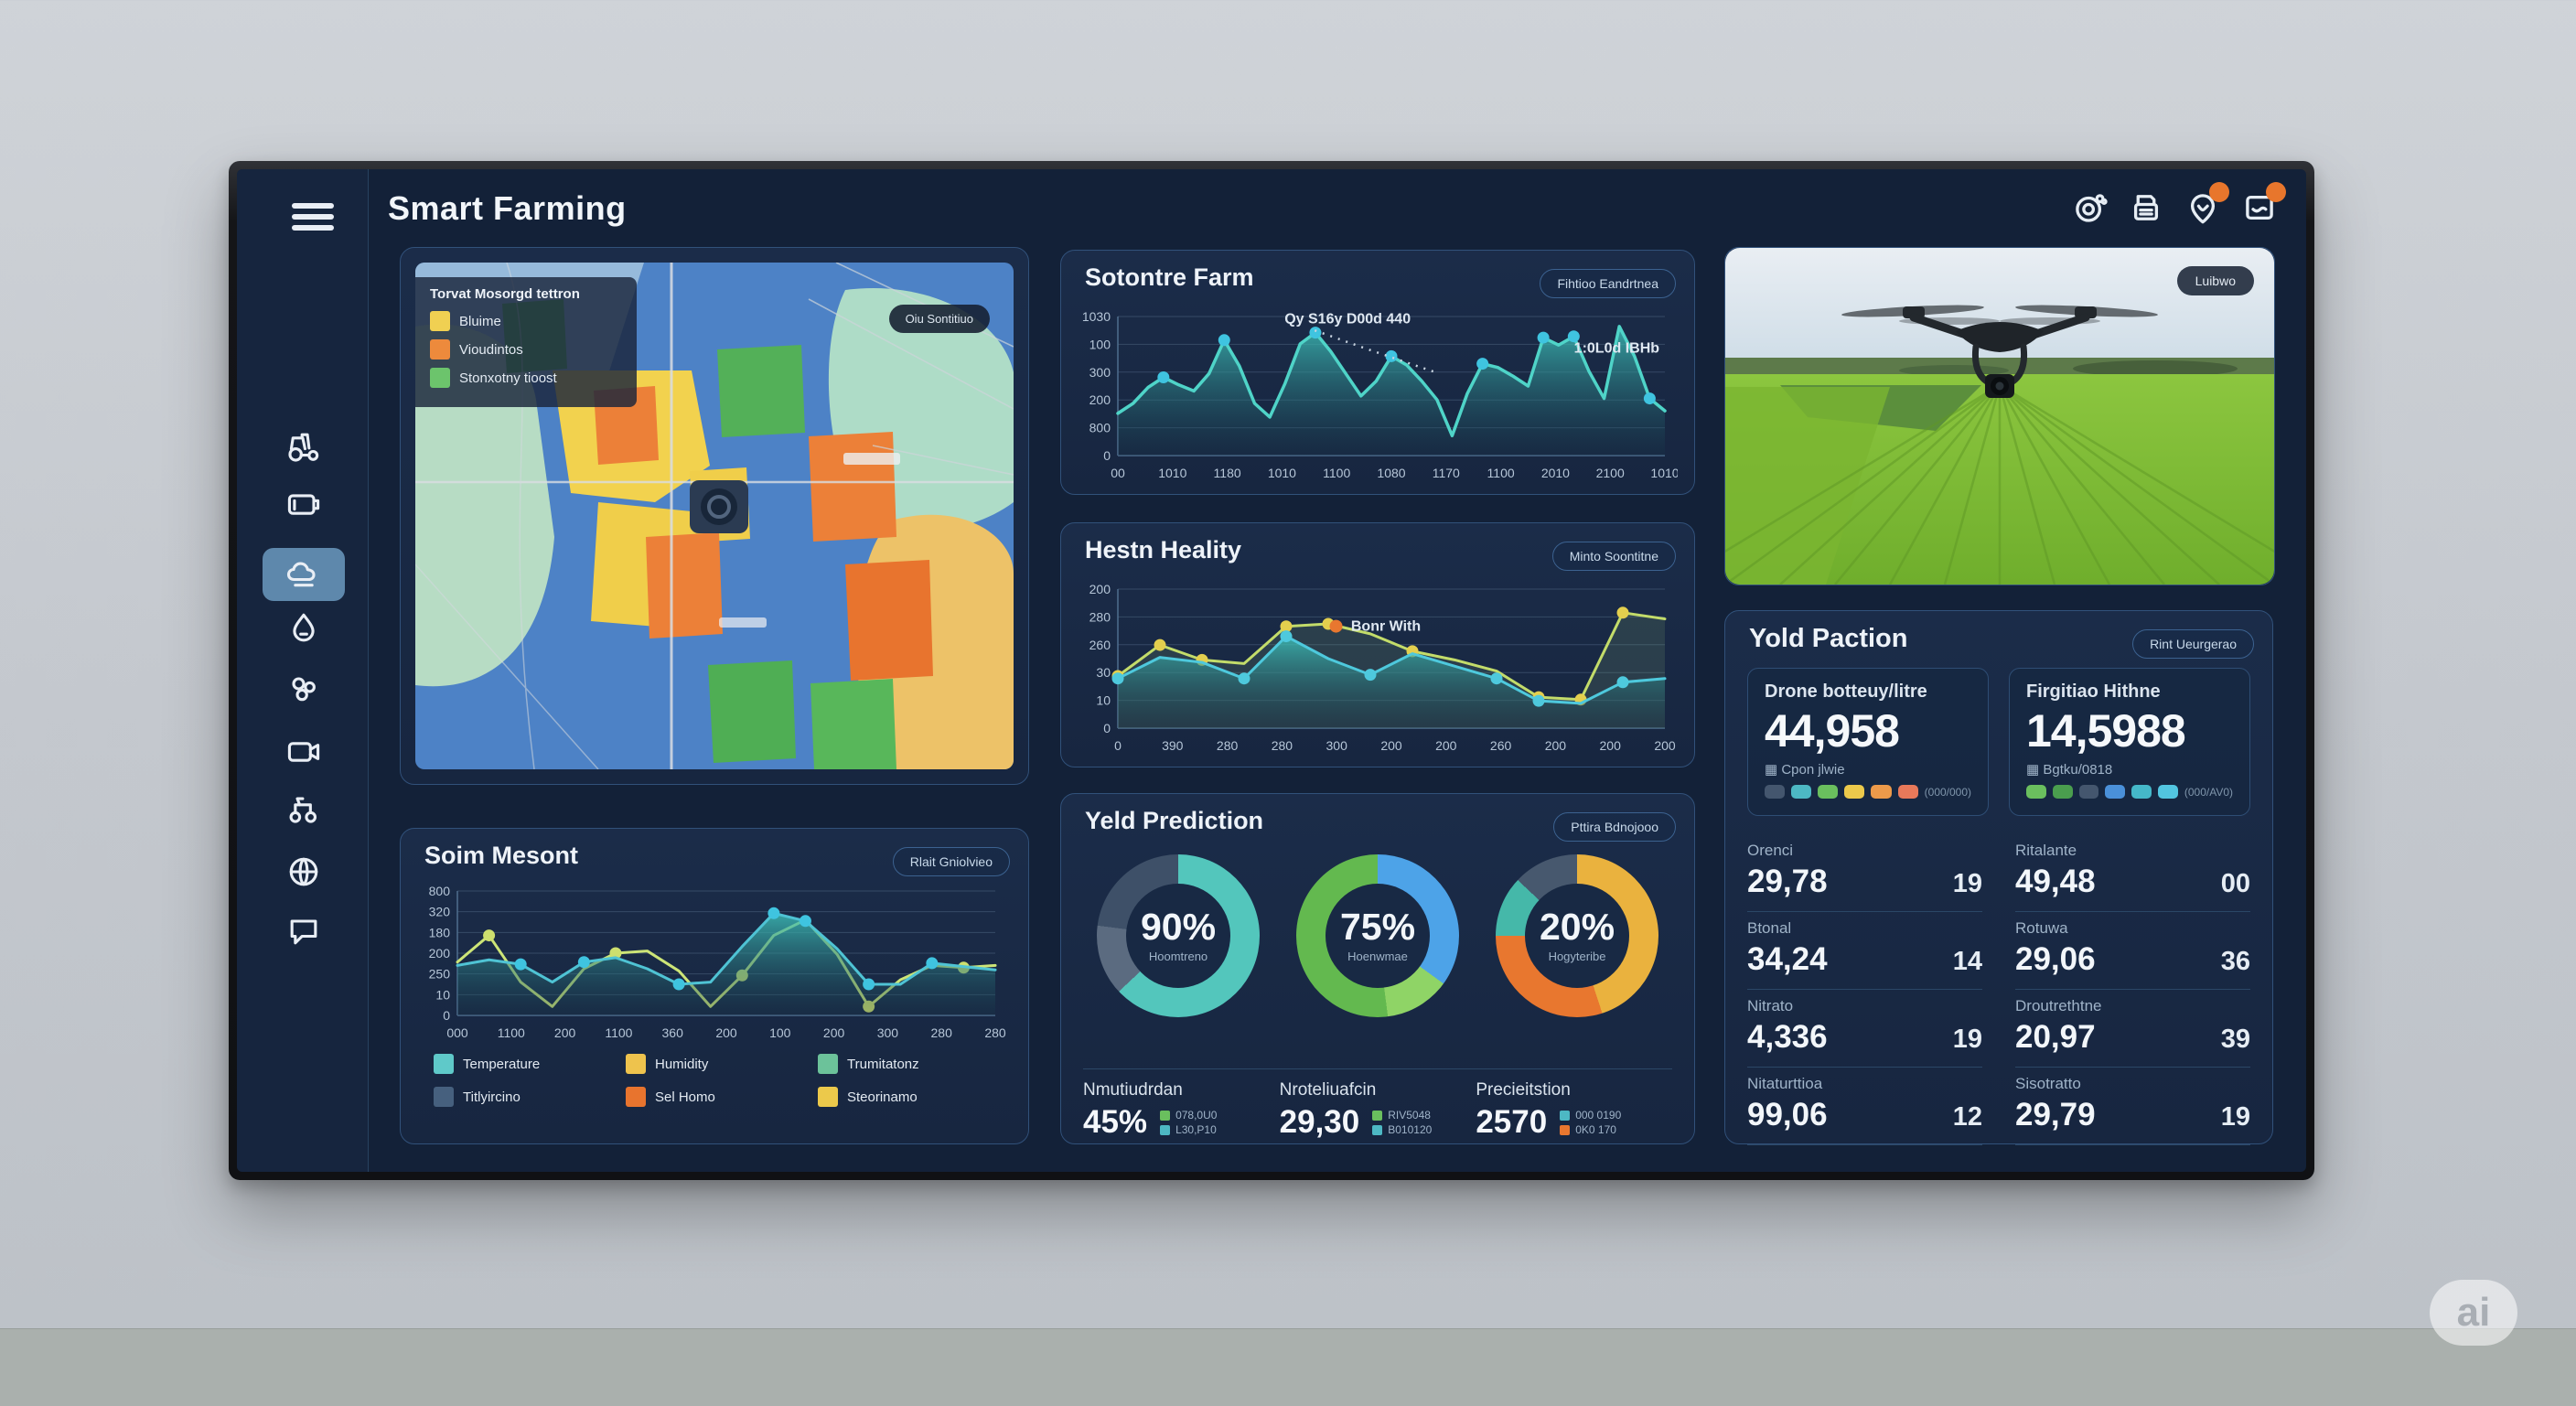  What do you see at coordinates (527, 321) in the screenshot?
I see `legend-item: Bluime` at bounding box center [527, 321].